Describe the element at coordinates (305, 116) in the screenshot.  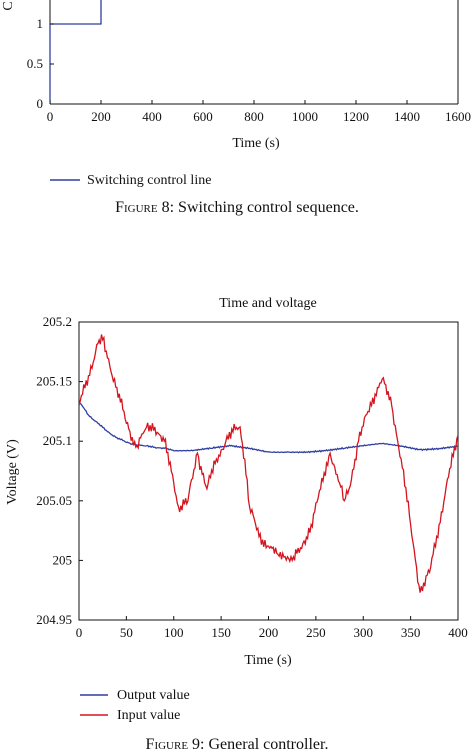
I see `figure8-x-tick-label: 1000` at that location.